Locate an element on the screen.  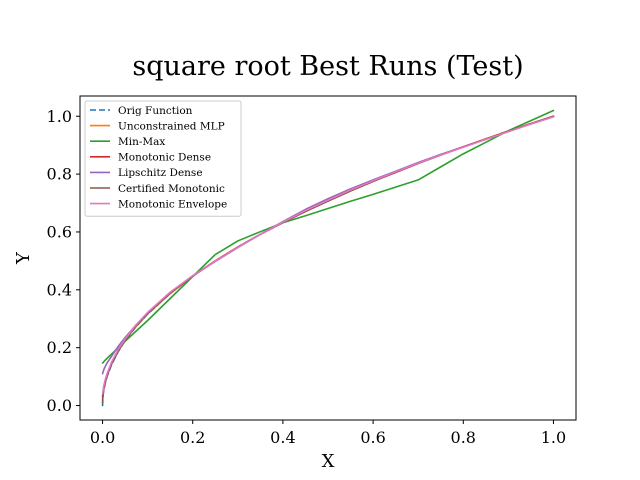
y-tick-label: 0.8 is located at coordinates (59, 174).